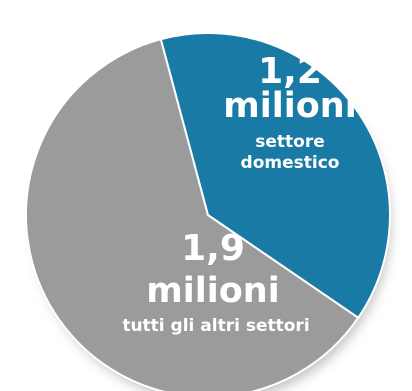  What do you see at coordinates (215, 326) in the screenshot?
I see `label-altri-category: tutti gli altri settori` at bounding box center [215, 326].